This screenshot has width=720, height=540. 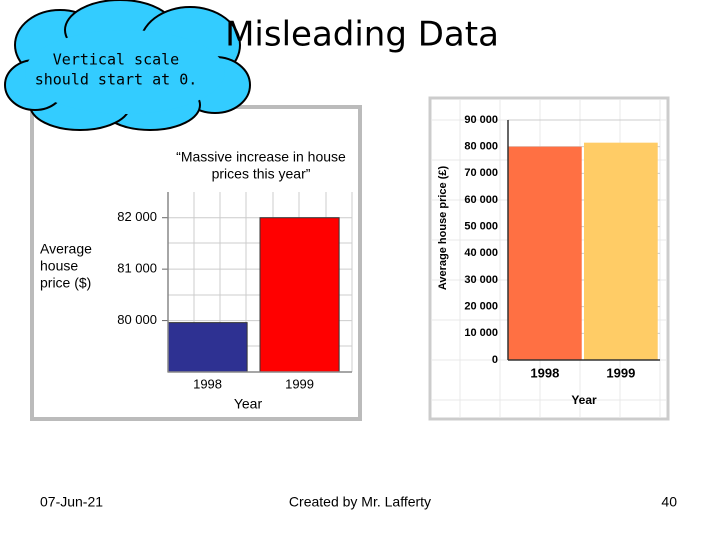 I want to click on y-tick-label: 30 000, so click(x=481, y=280).